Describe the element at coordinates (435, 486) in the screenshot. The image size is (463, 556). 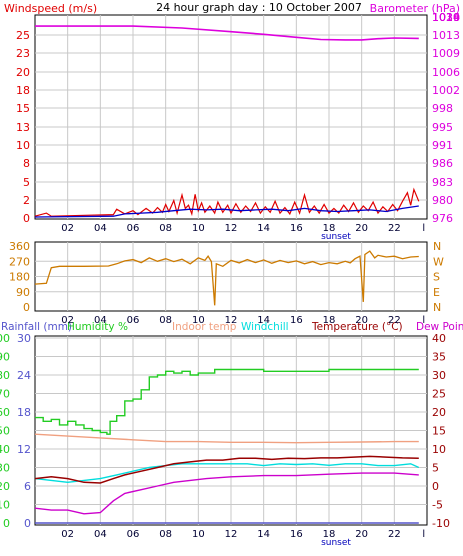
I see `temperature-tick-label: 0` at that location.